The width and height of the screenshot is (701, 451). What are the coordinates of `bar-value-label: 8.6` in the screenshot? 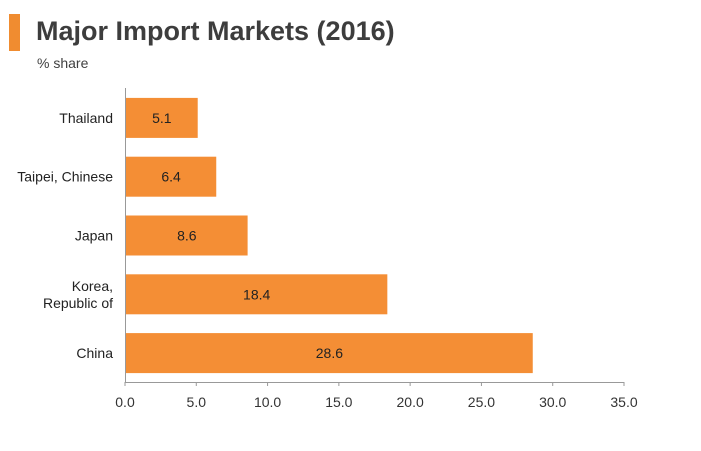 It's located at (187, 236).